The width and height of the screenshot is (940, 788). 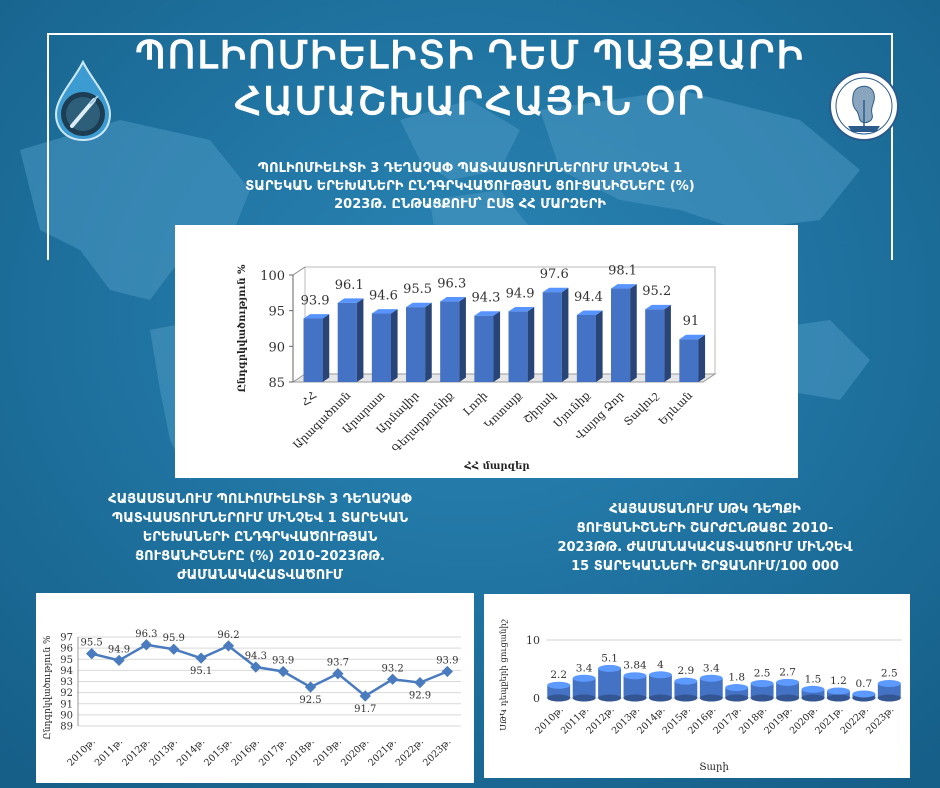 What do you see at coordinates (417, 289) in the screenshot?
I see `bar-value-label: 95.5` at bounding box center [417, 289].